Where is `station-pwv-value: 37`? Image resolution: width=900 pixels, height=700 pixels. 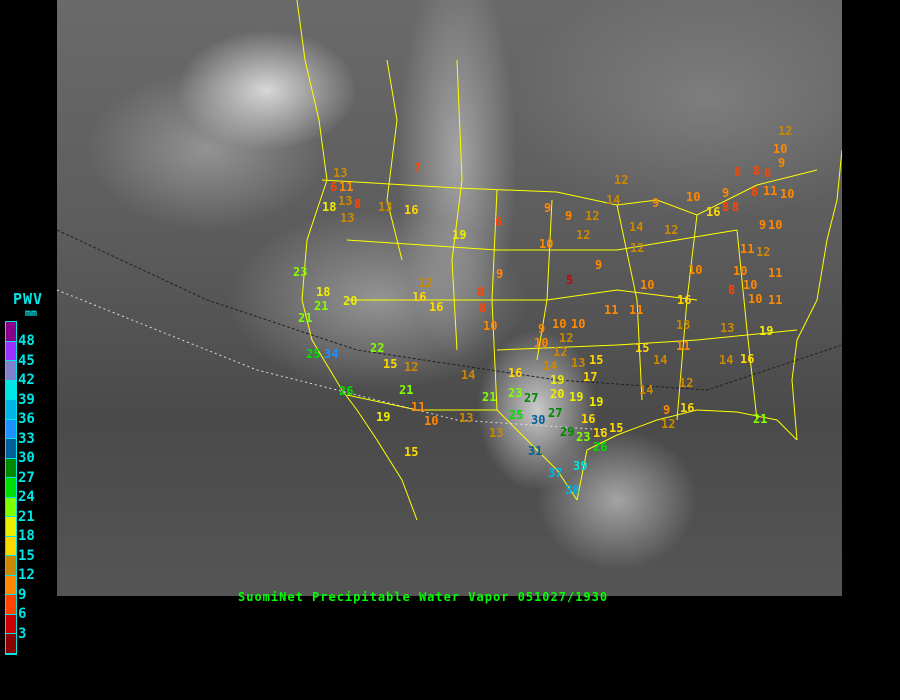
station-pwv-value: 37 is located at coordinates (555, 473).